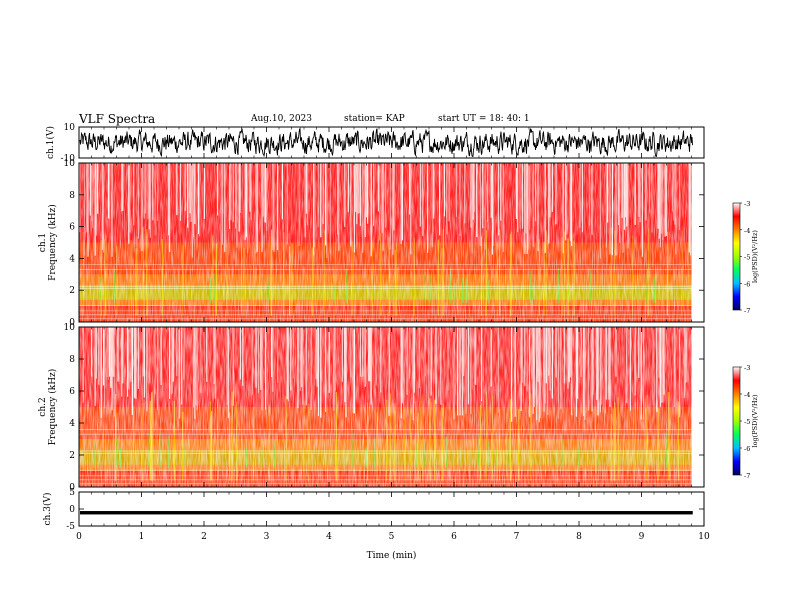 The image size is (792, 612). I want to click on ch1-waveform, so click(386, 142).